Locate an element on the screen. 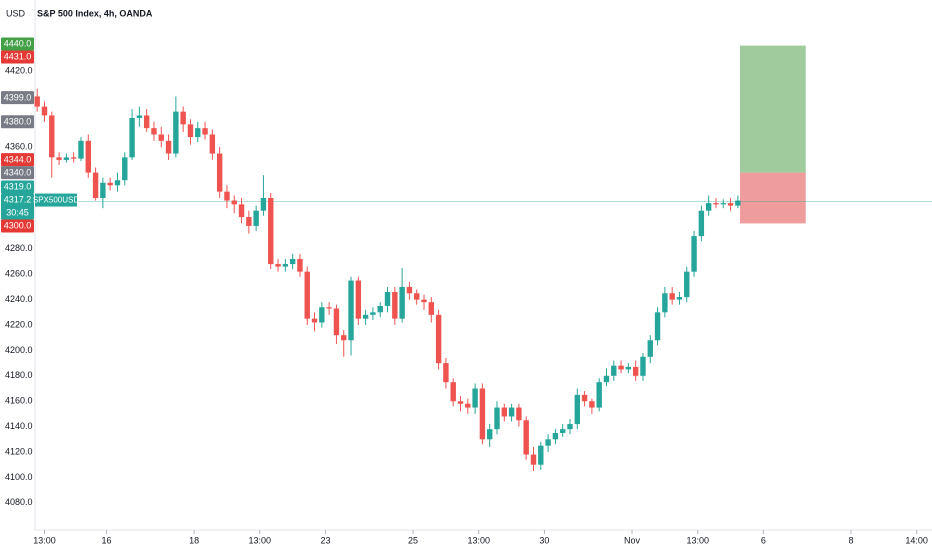 The image size is (932, 550). price-badge-label: 4399.0 is located at coordinates (18, 97).